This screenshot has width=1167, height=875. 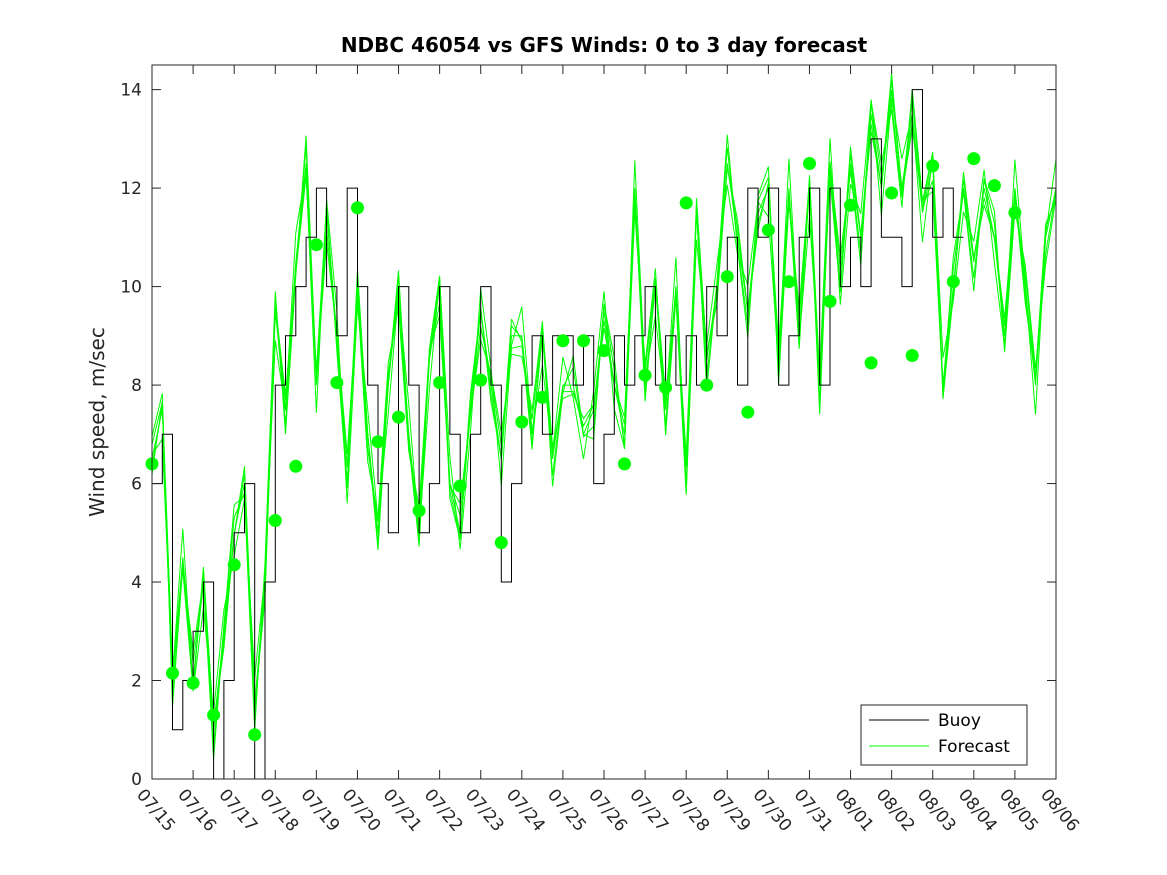 I want to click on legend-box, so click(x=944, y=735).